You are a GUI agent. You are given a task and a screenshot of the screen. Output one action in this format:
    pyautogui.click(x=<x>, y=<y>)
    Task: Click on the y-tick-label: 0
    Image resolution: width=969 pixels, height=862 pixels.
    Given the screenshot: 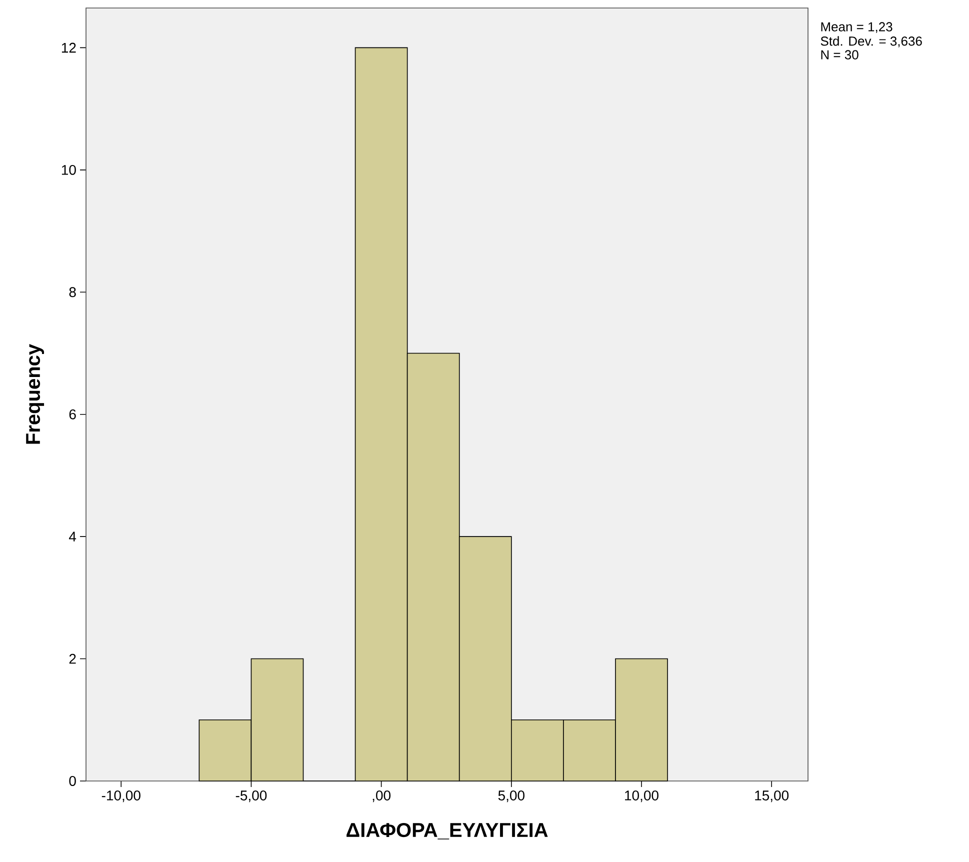 What is the action you would take?
    pyautogui.click(x=72, y=781)
    